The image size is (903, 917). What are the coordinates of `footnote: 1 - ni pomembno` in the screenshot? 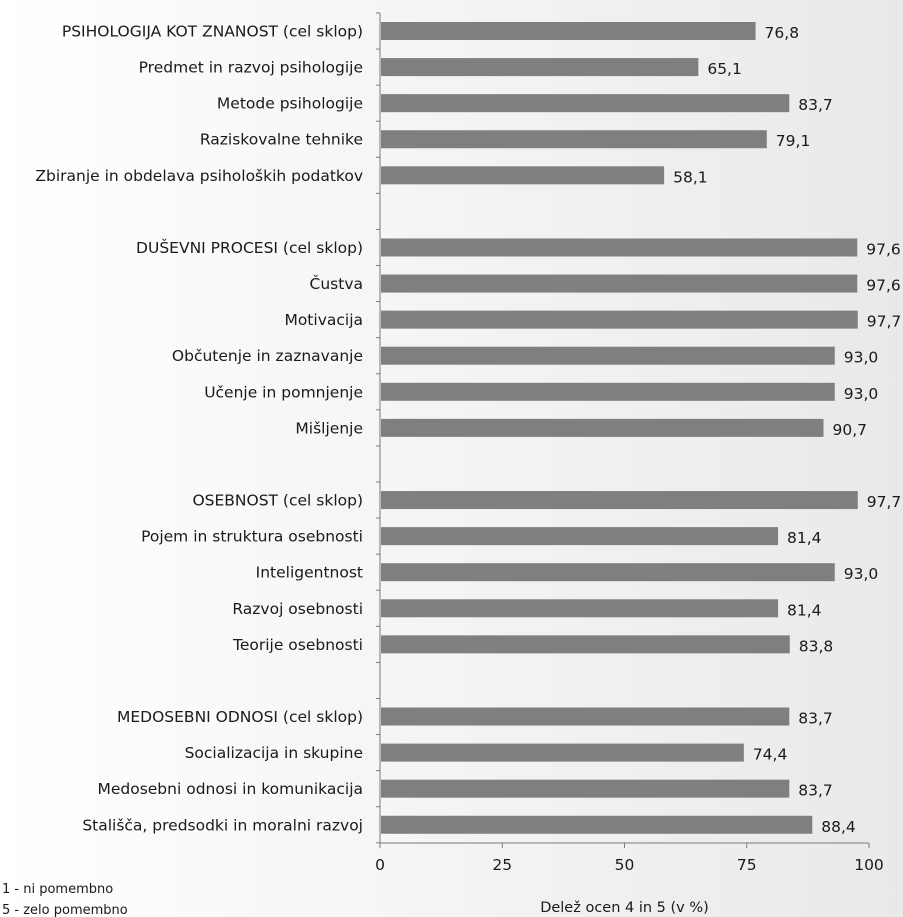 It's located at (57, 889).